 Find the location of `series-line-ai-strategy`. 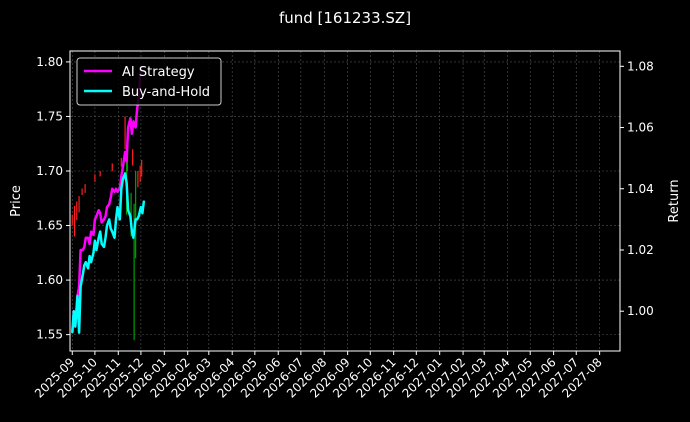

series-line-ai-strategy is located at coordinates (107, 199).